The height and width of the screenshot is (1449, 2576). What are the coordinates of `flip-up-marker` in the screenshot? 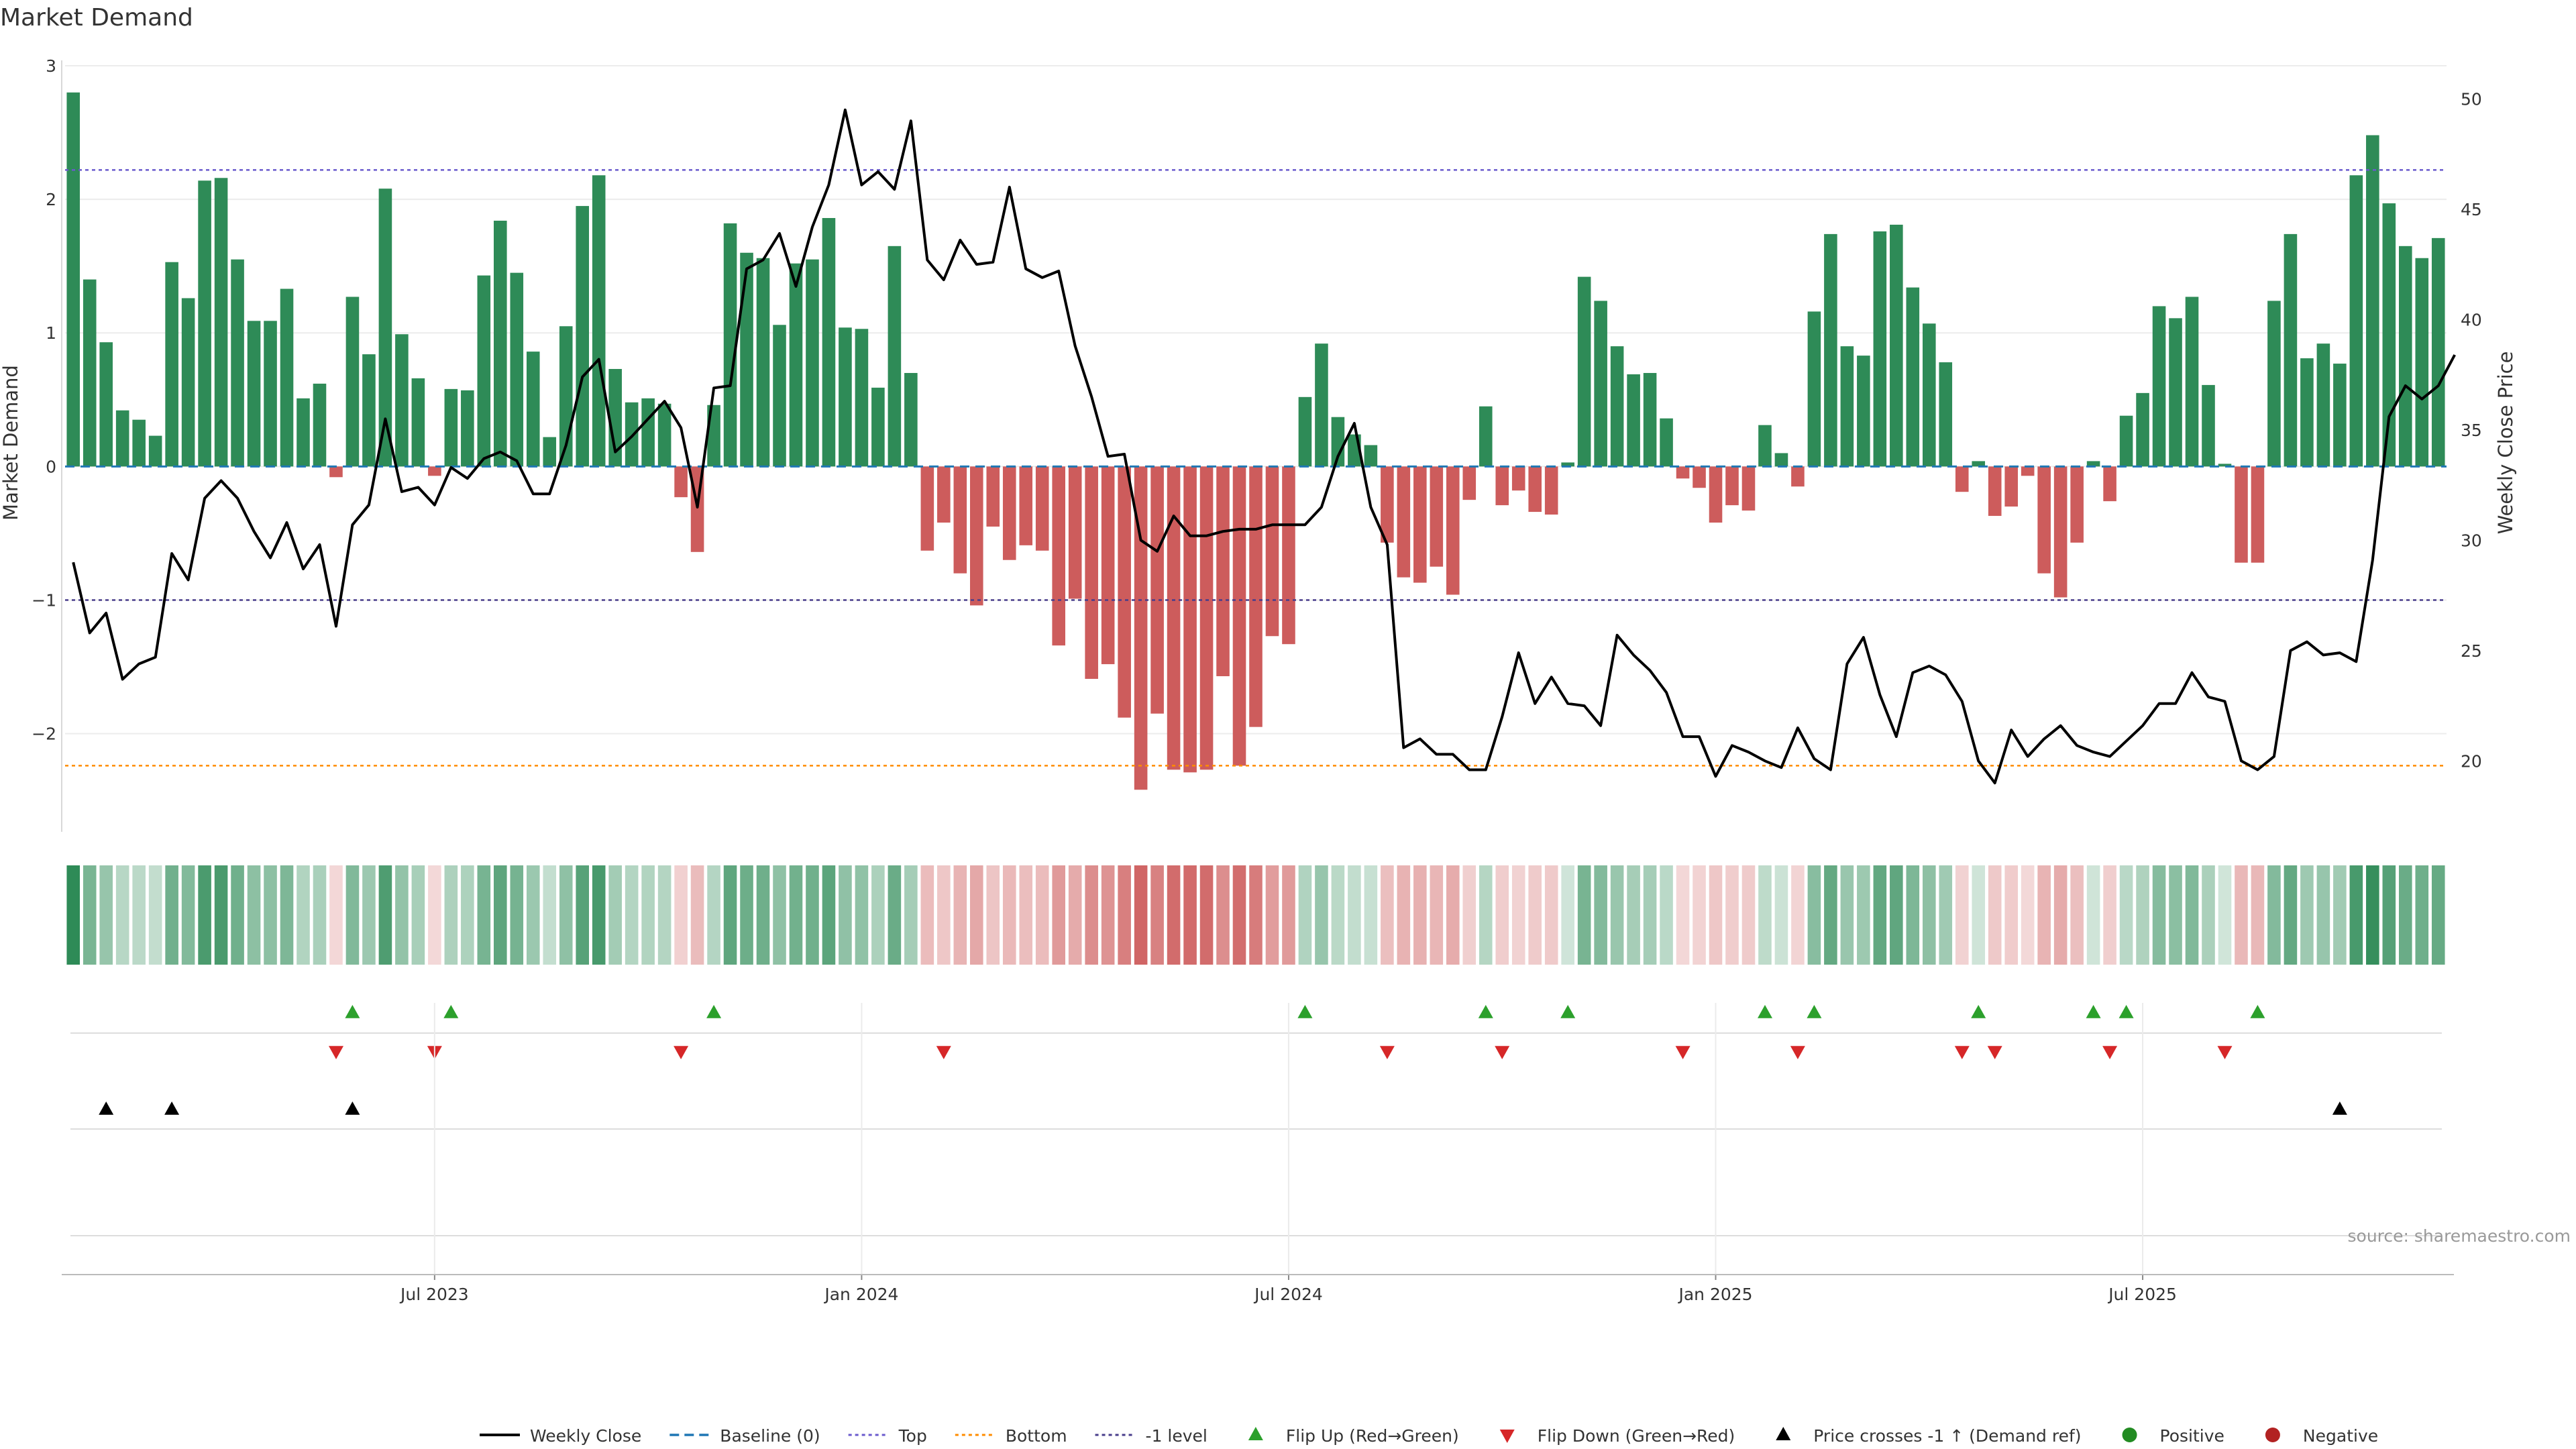 It's located at (714, 1011).